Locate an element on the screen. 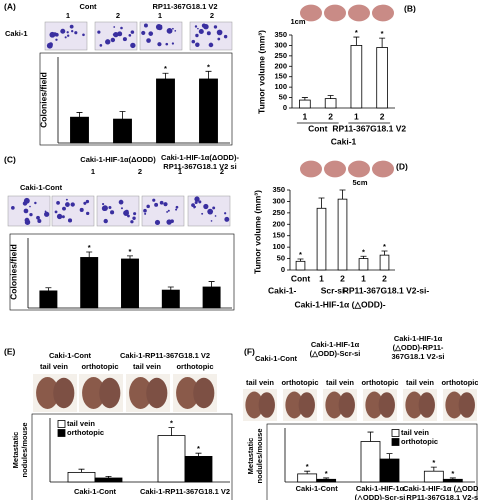  group-header: (△ODD)-RP11- is located at coordinates (418, 347).